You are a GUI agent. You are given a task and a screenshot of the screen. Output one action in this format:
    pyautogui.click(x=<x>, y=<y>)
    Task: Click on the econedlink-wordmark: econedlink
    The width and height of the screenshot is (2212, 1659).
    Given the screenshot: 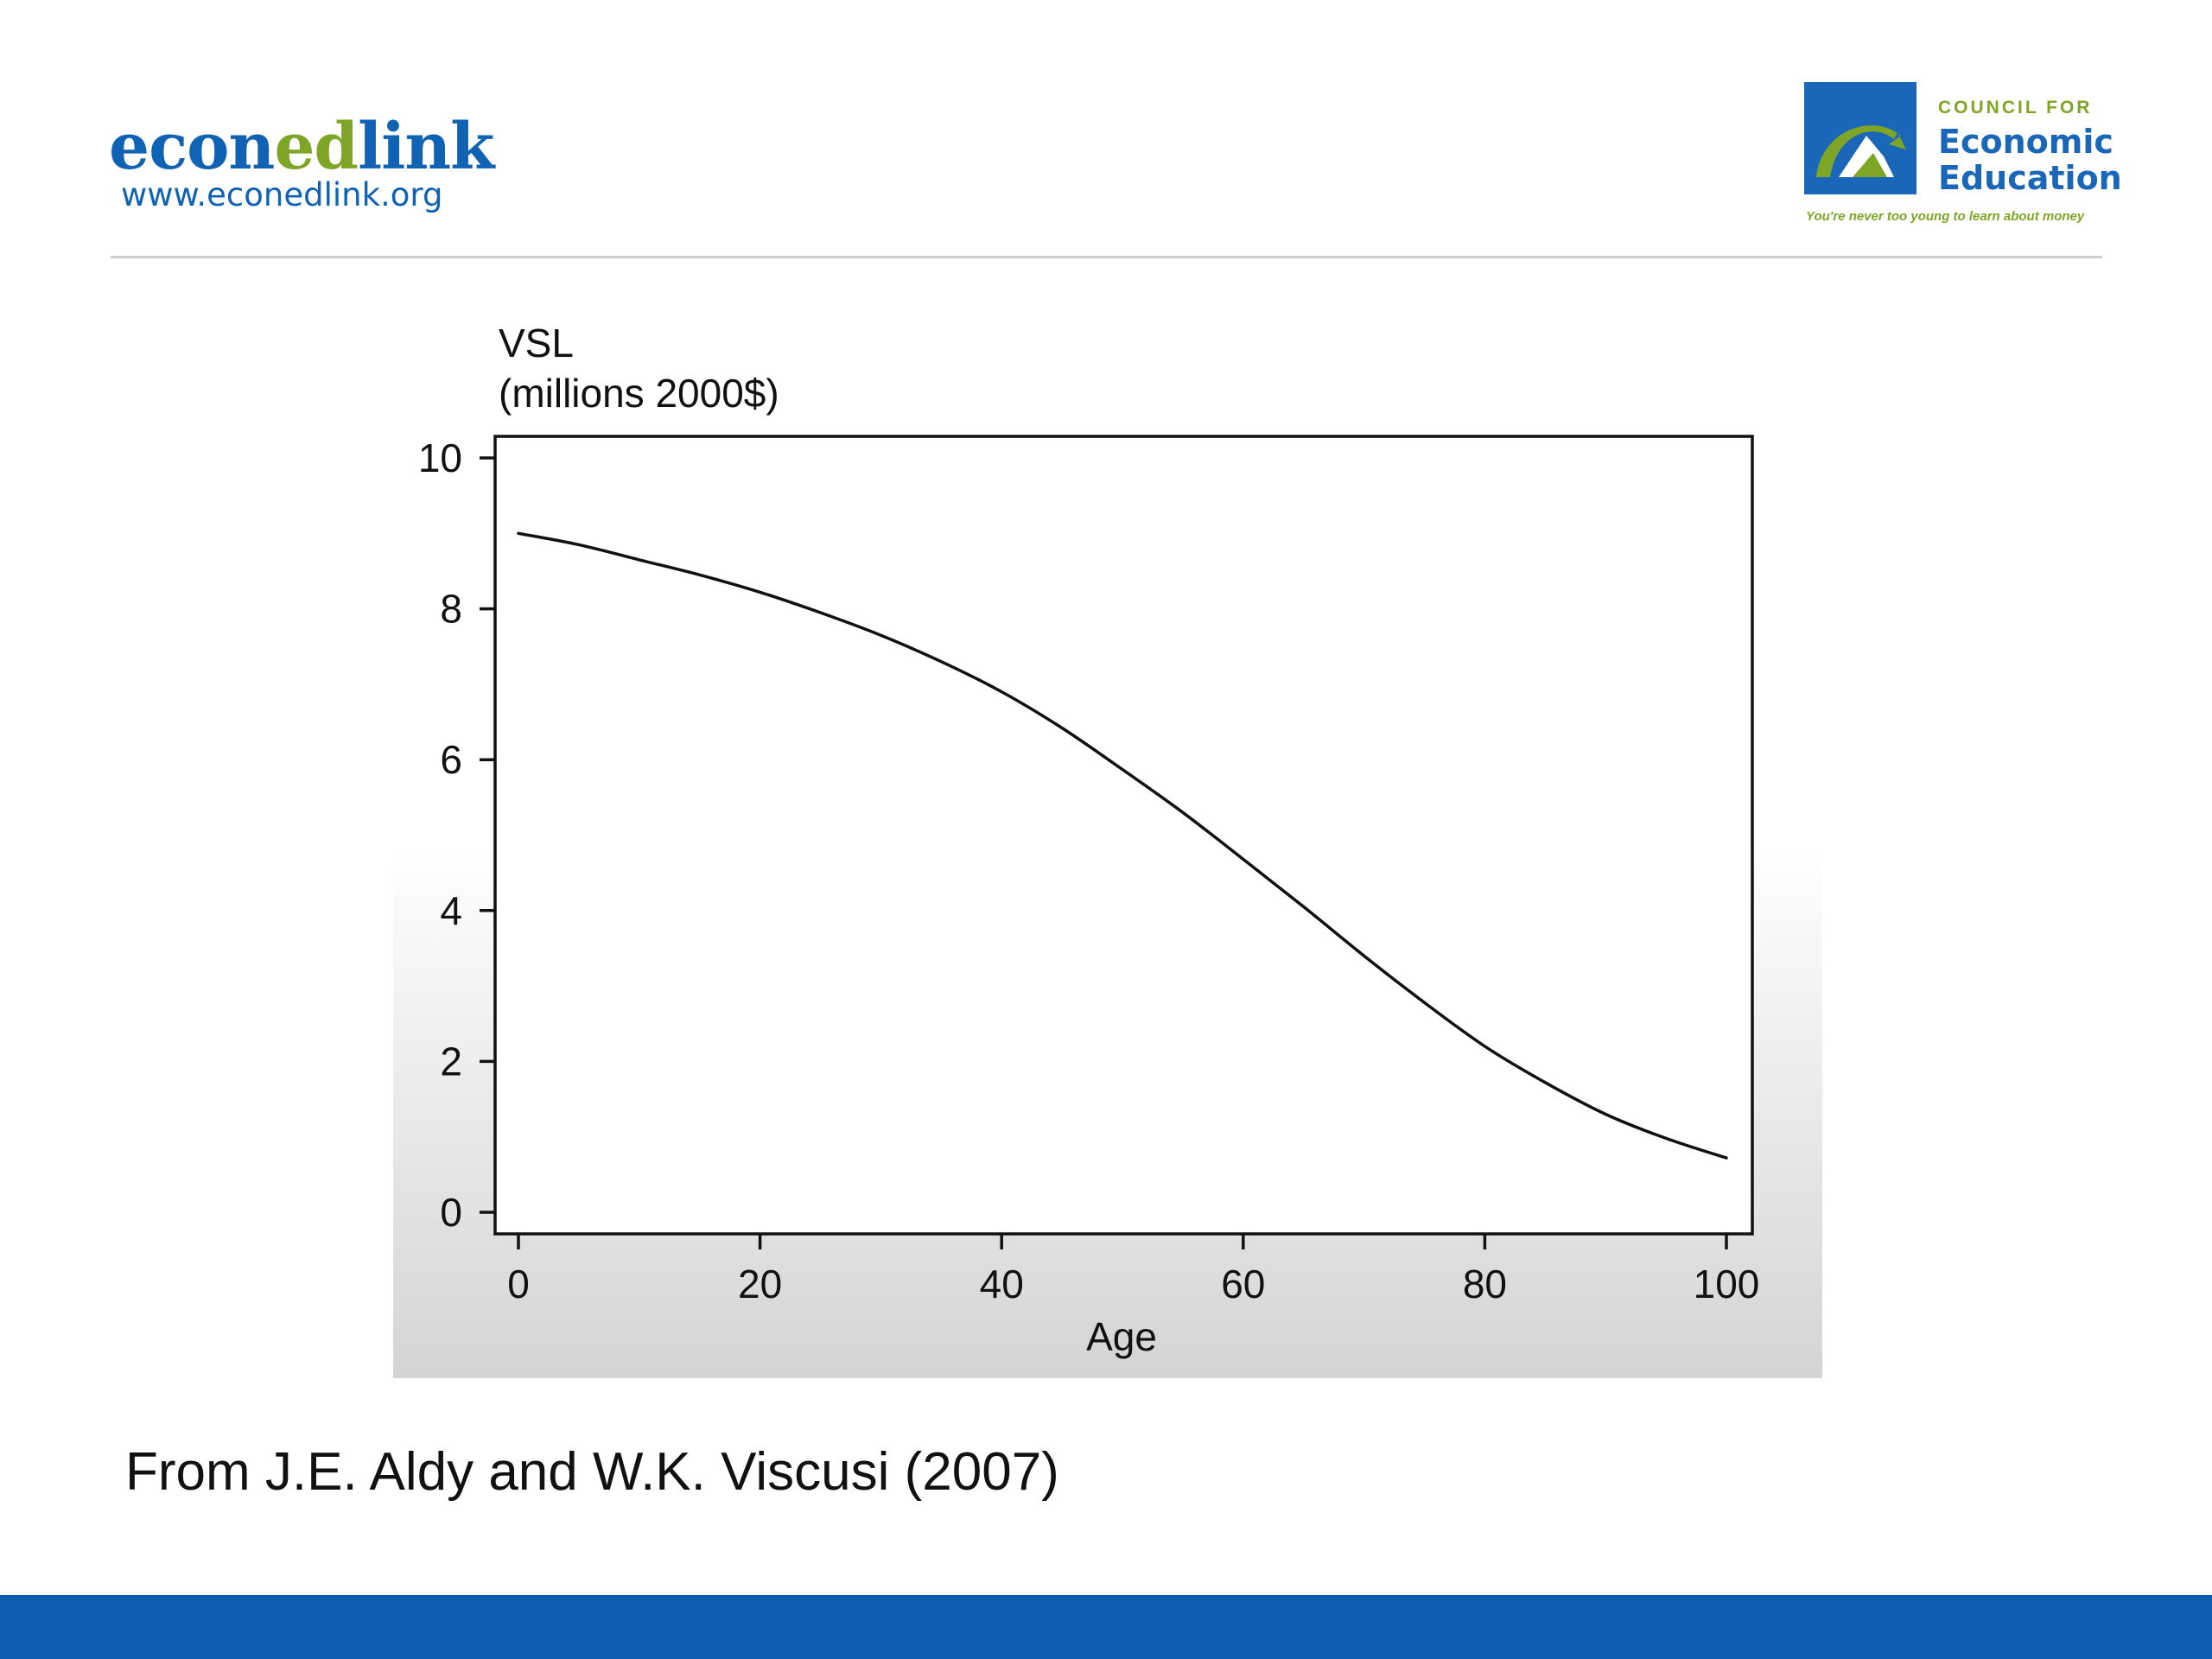 What is the action you would take?
    pyautogui.click(x=301, y=147)
    